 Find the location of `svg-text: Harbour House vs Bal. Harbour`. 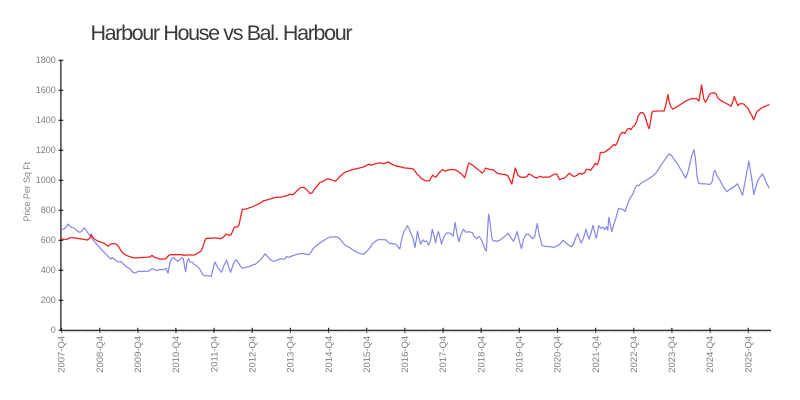

svg-text: Harbour House vs Bal. Harbour is located at coordinates (222, 33).